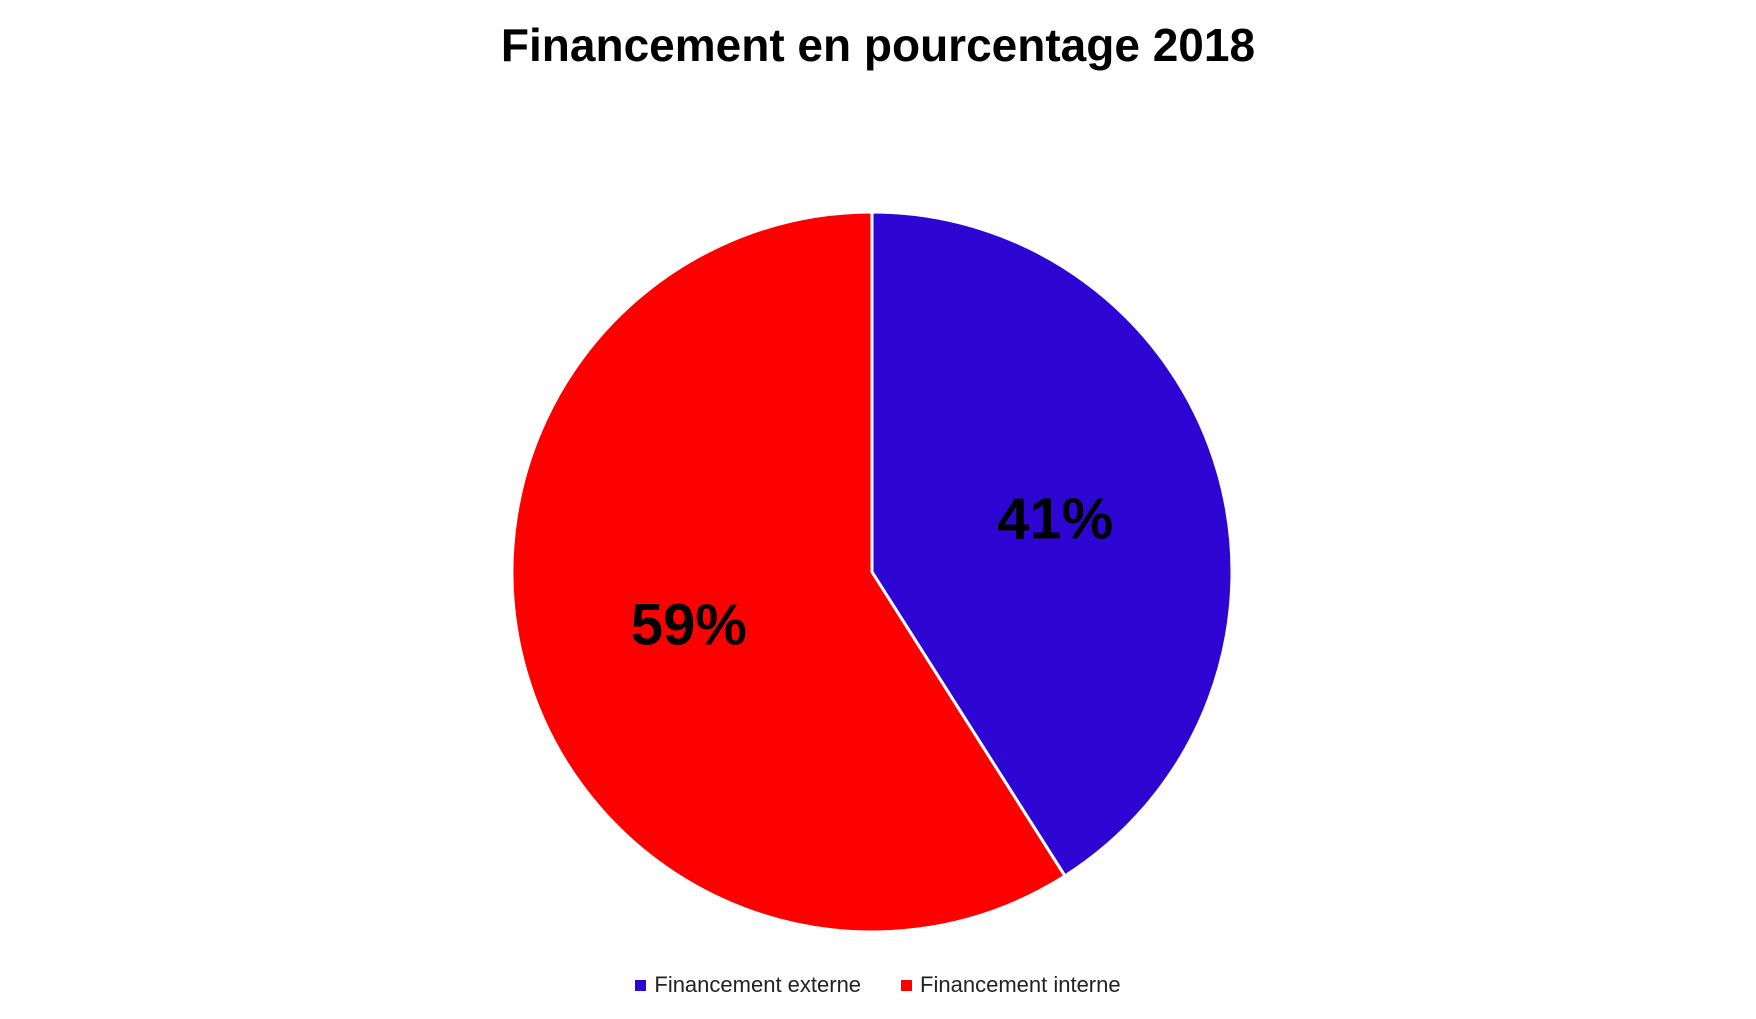 Image resolution: width=1756 pixels, height=1019 pixels. Describe the element at coordinates (878, 45) in the screenshot. I see `chart-title: Financement en pourcentage 2018` at that location.